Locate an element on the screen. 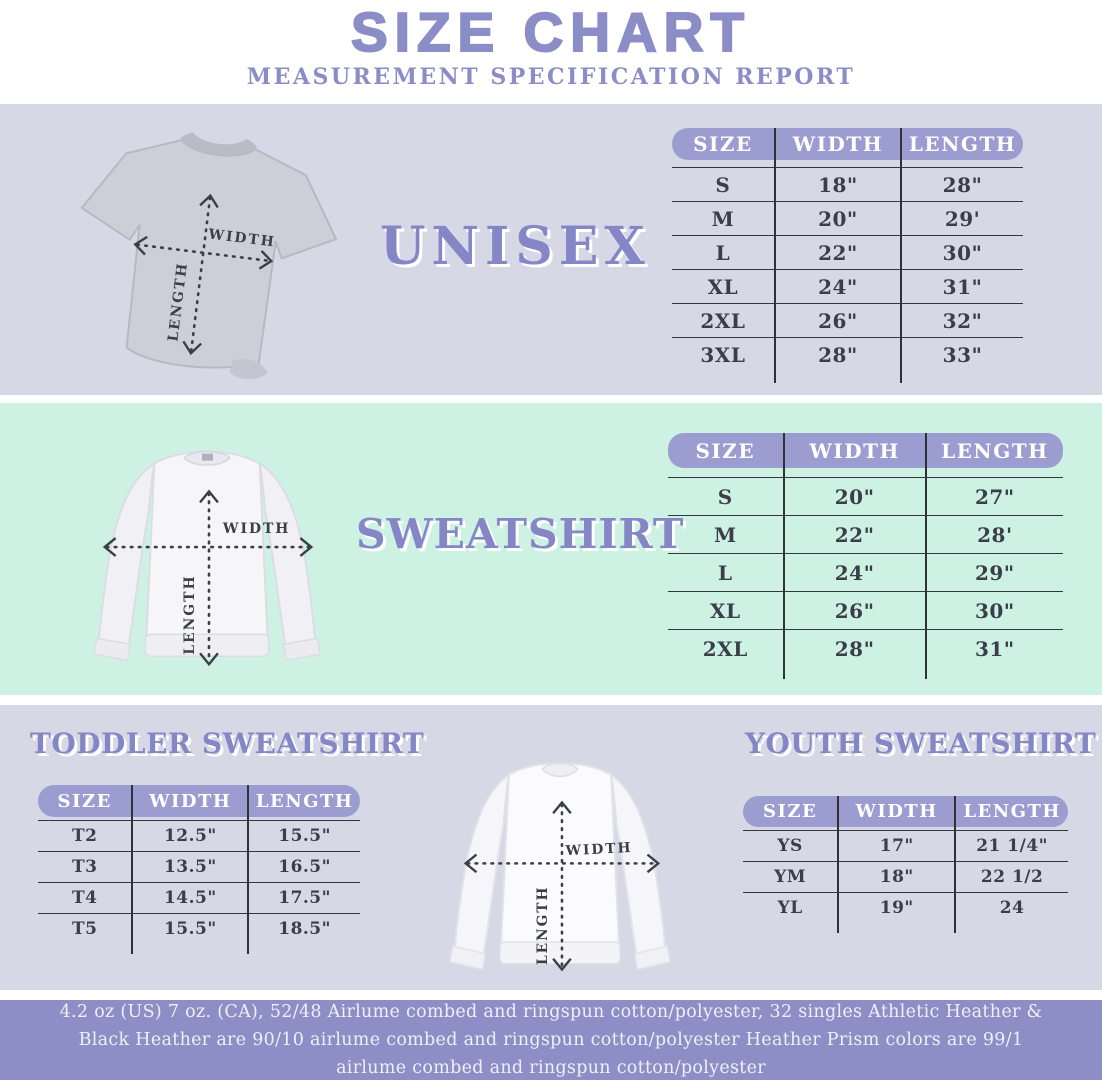 This screenshot has height=1080, width=1102. length-label: LENGTH is located at coordinates (543, 925).